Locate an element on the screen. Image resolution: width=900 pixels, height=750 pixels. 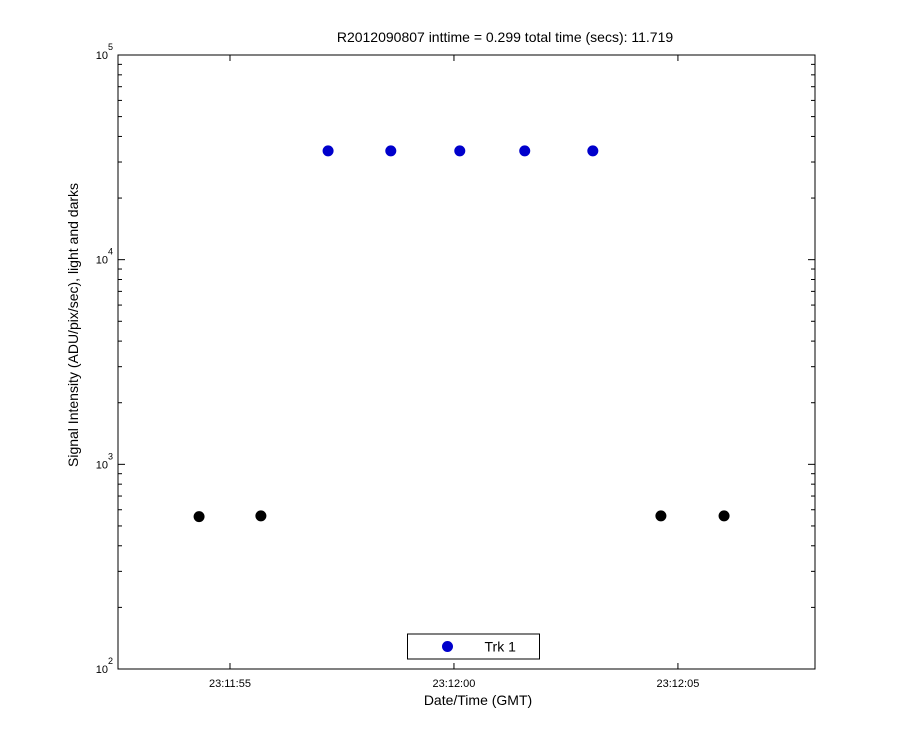
y-tick-exponent: 5 is located at coordinates (110, 47).